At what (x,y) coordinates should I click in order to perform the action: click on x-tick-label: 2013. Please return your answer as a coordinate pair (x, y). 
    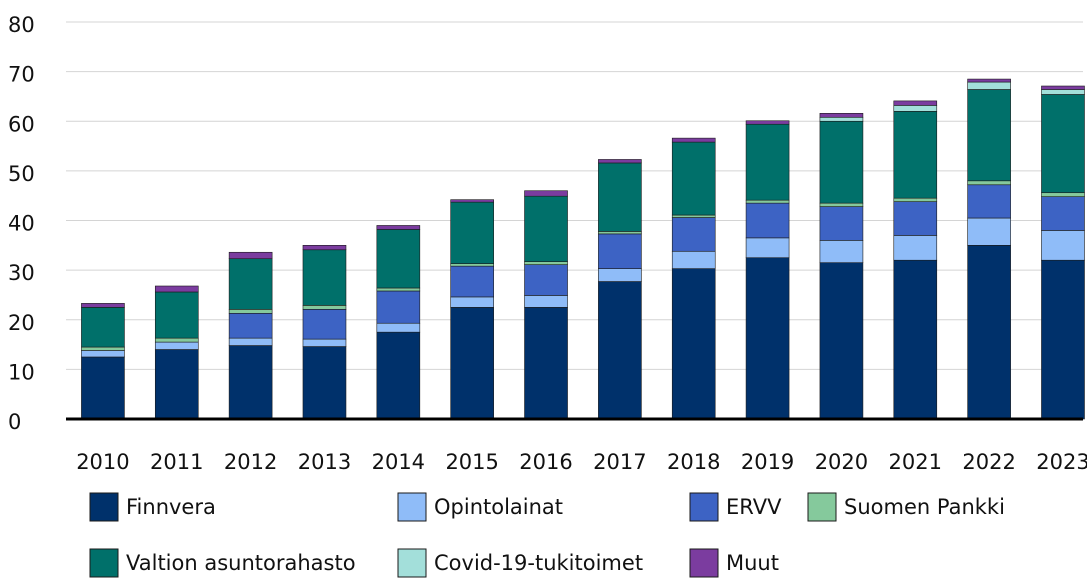
    Looking at the image, I should click on (324, 462).